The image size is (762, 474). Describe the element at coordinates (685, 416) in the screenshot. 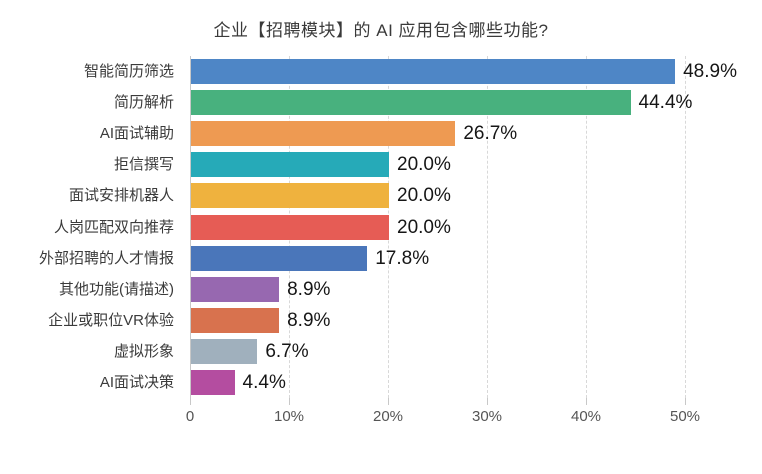

I see `x-tick-label: 50%` at that location.